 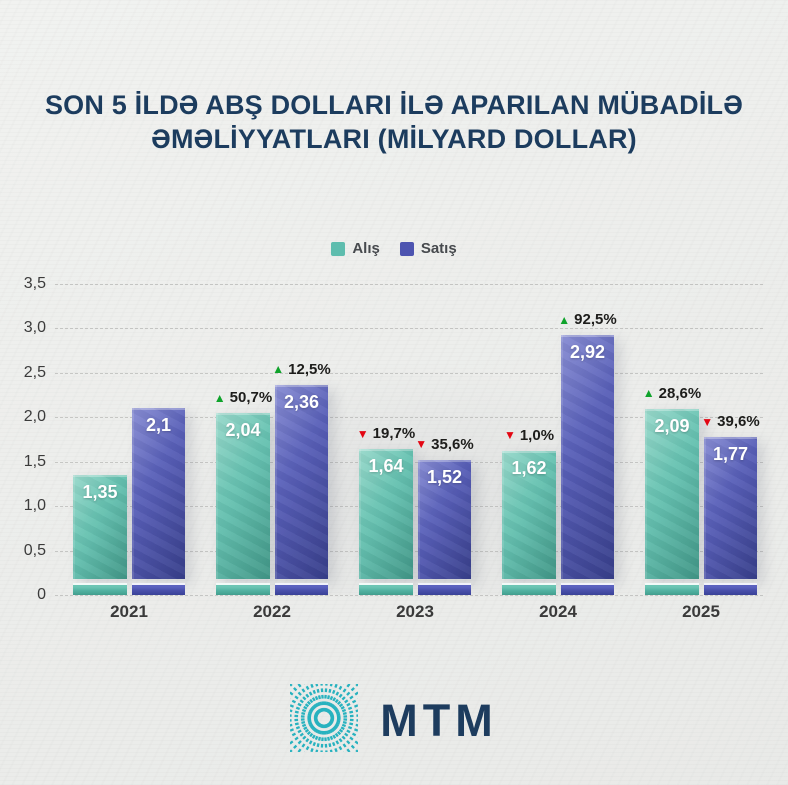 I want to click on bar-value-label: 2,1, so click(x=158, y=425).